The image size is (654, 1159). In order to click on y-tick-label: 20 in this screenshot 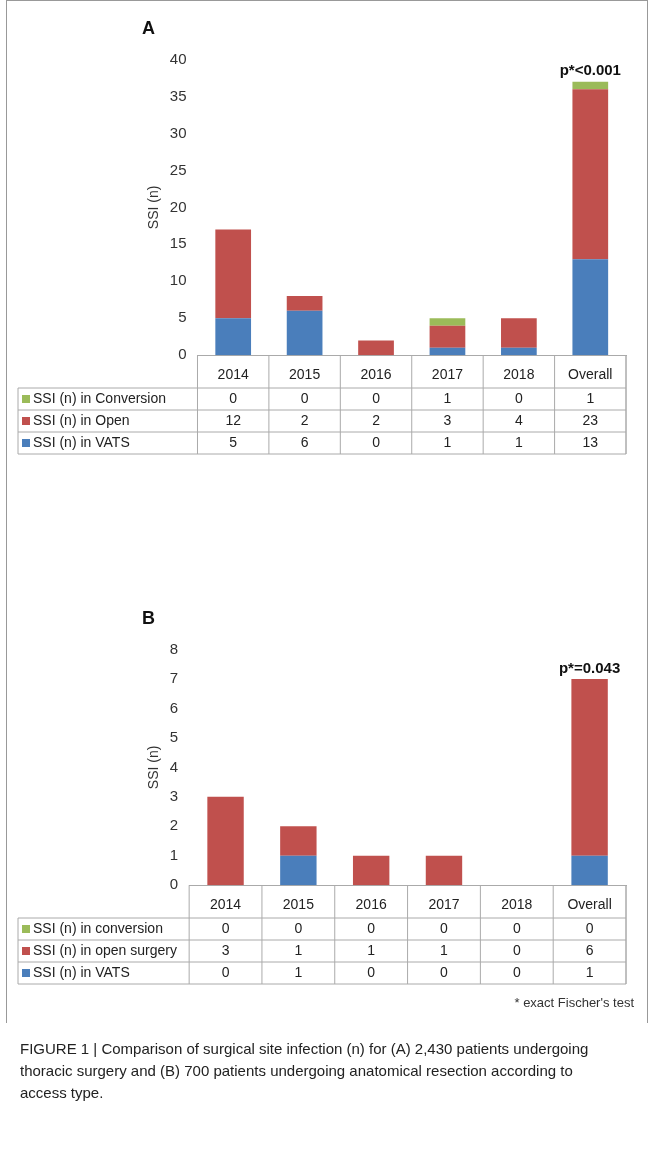, I will do `click(178, 206)`.